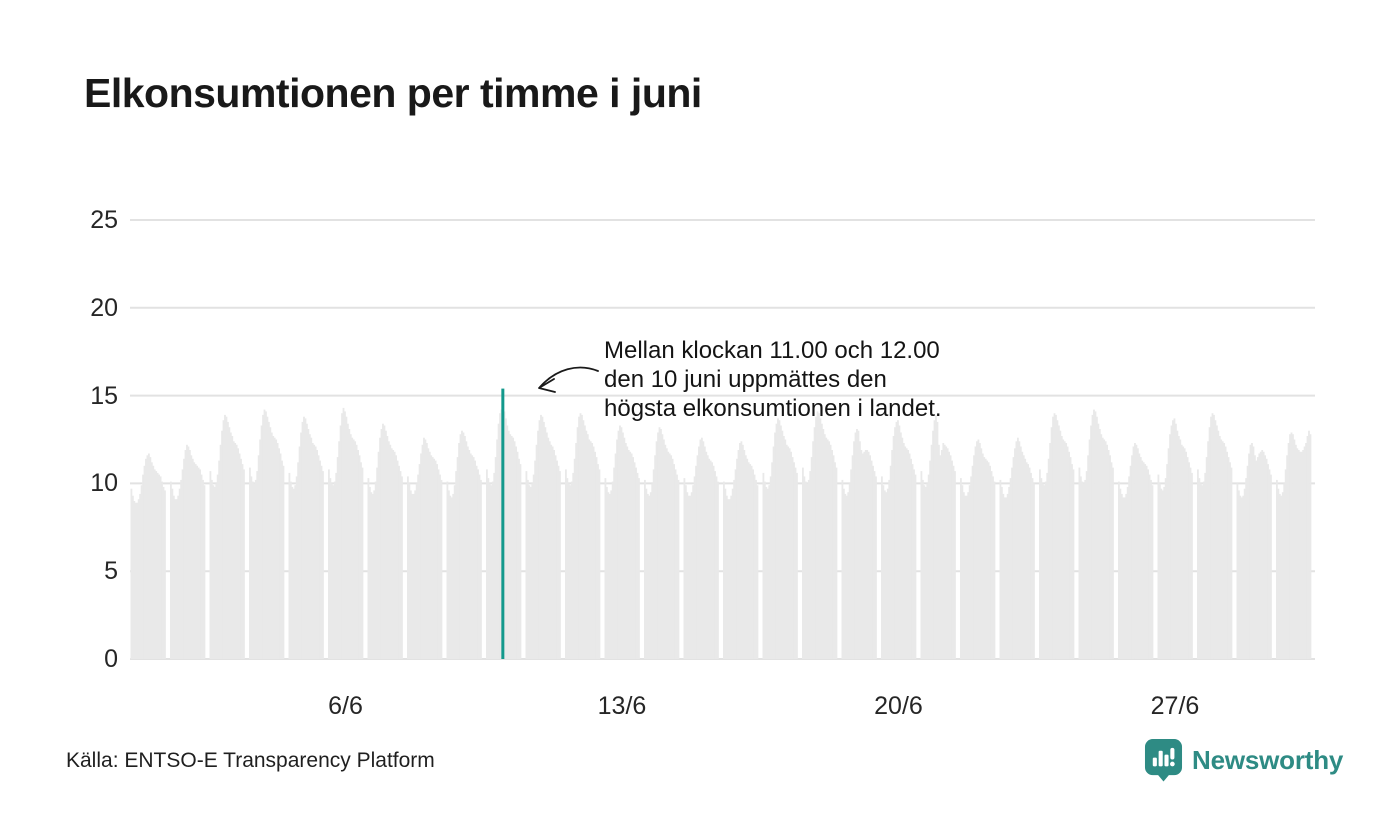  Describe the element at coordinates (111, 659) in the screenshot. I see `y-tick-label: 0` at that location.